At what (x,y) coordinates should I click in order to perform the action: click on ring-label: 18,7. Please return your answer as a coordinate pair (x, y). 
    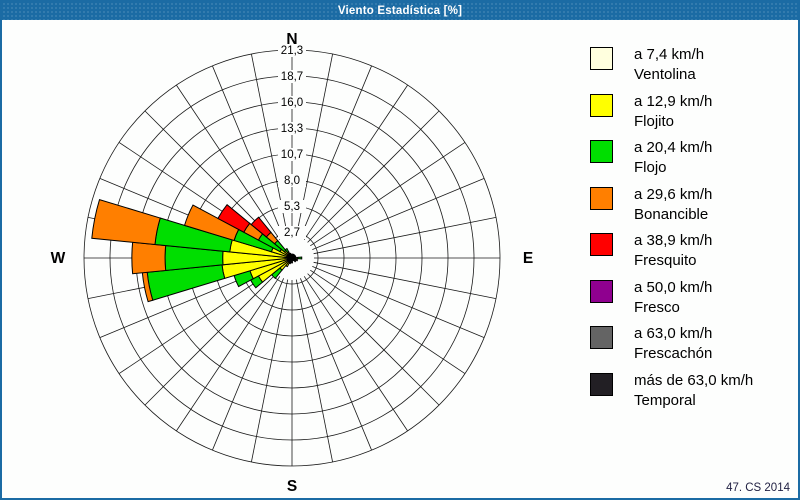
    Looking at the image, I should click on (292, 77).